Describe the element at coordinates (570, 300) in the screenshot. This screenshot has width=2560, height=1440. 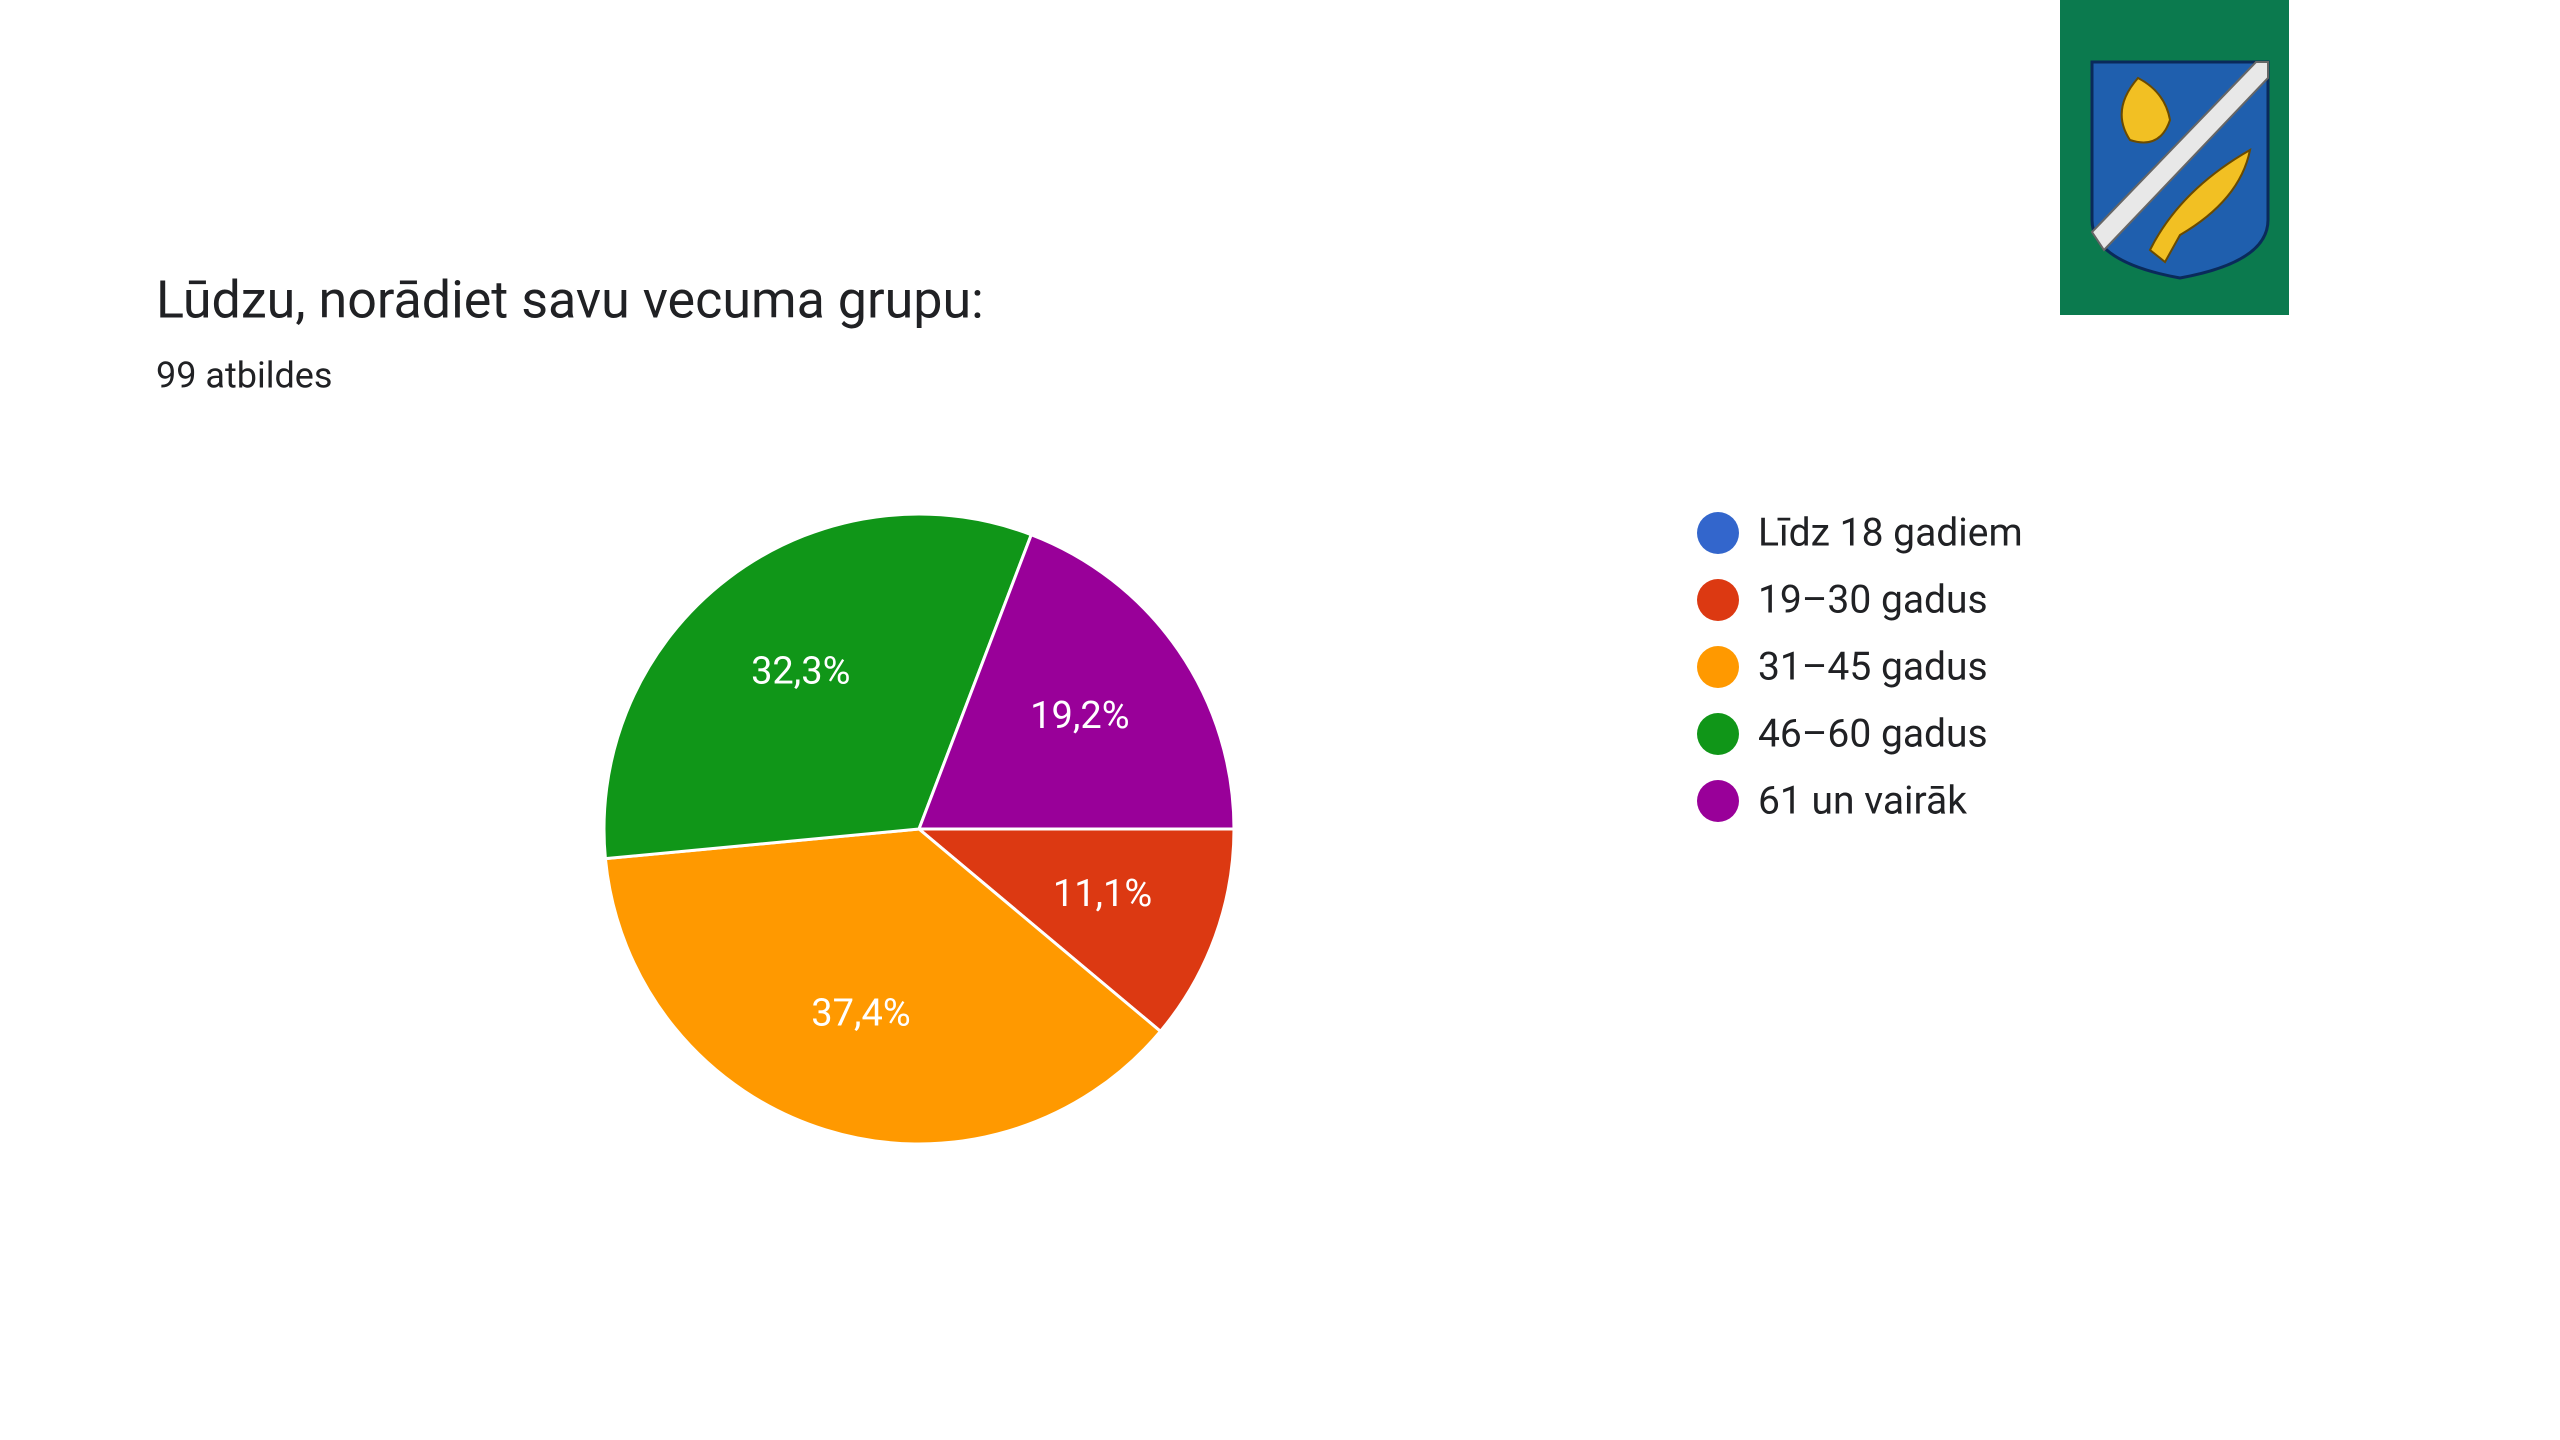
I see `chart-title: Lūdzu, norādiet savu vecuma grupu:` at that location.